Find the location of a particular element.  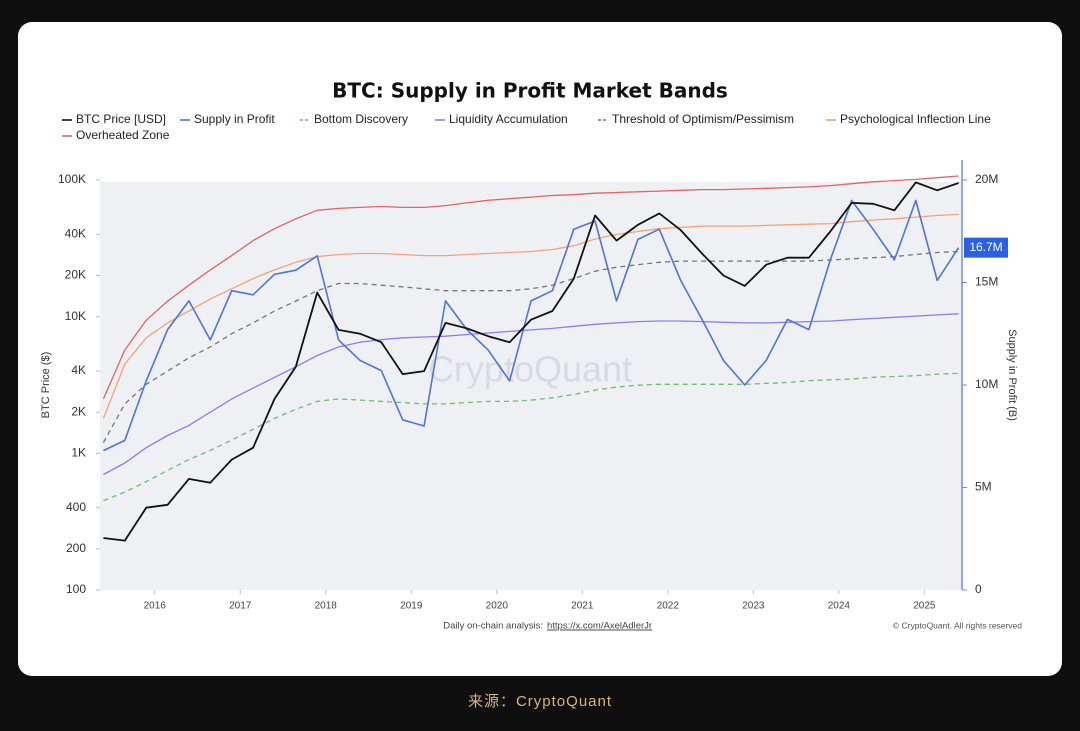

x-tick-label: 2017 is located at coordinates (240, 606).